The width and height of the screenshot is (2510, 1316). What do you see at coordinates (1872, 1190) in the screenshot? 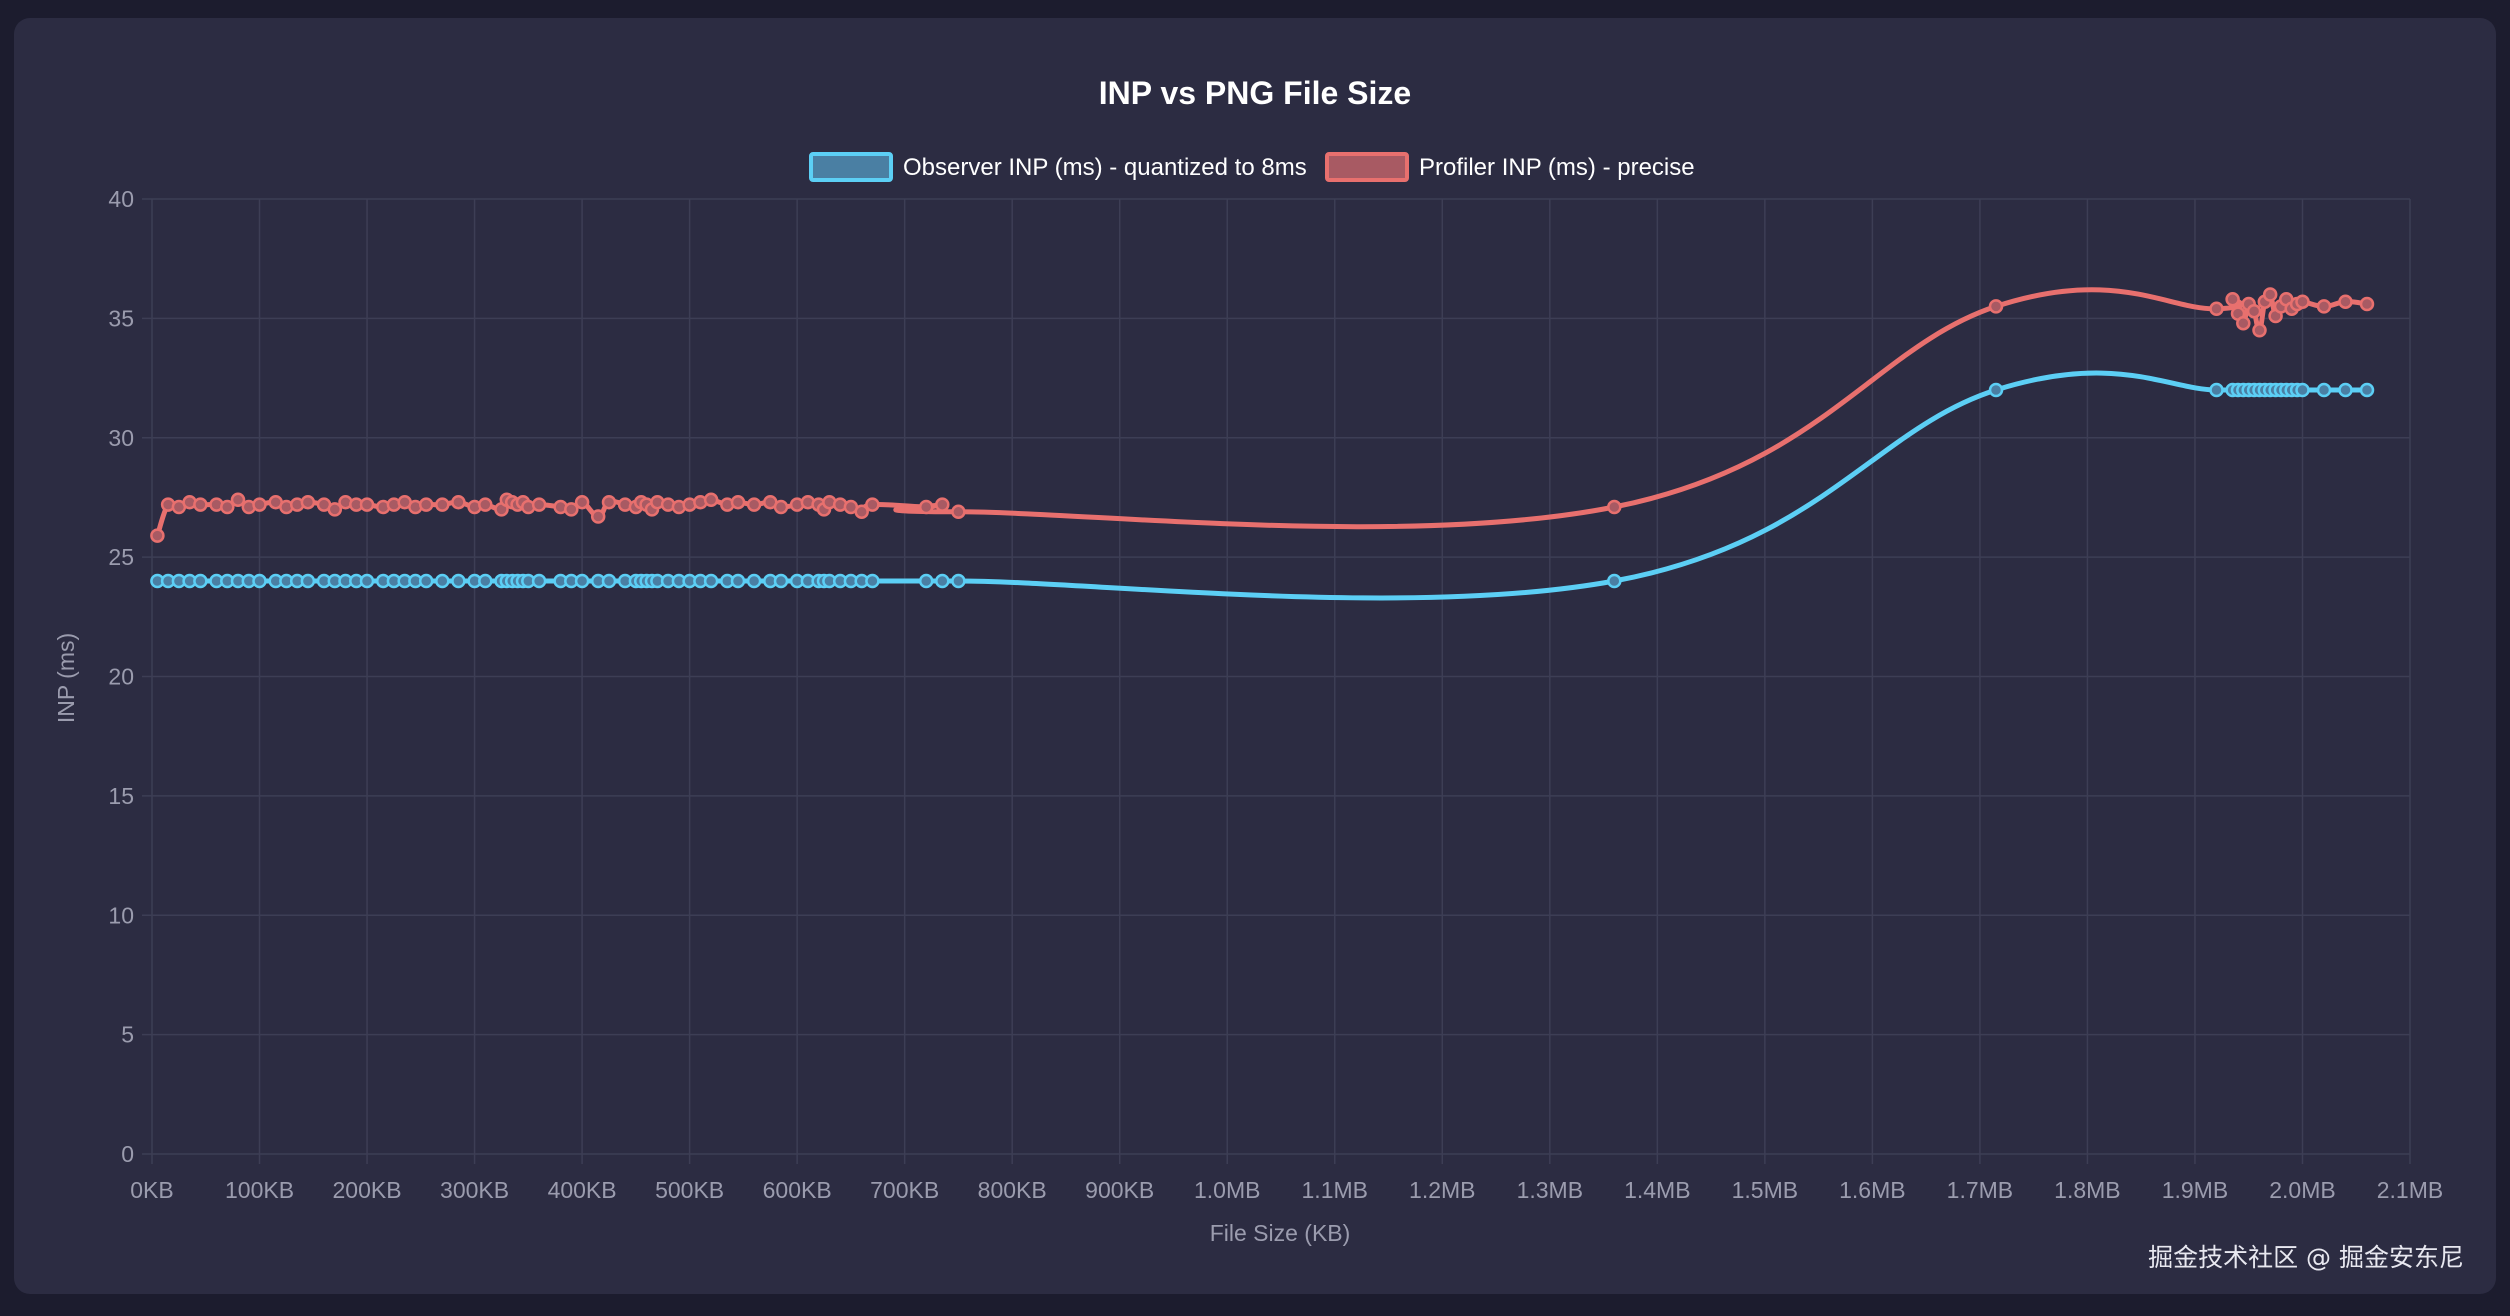
I see `x-tick-label: 1.6MB` at bounding box center [1872, 1190].